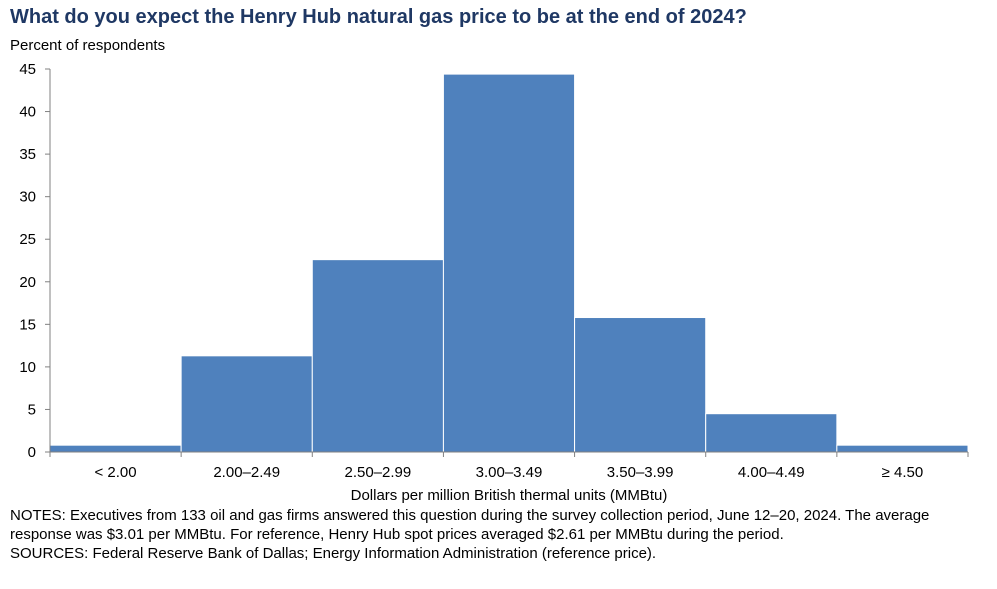 Image resolution: width=997 pixels, height=589 pixels. What do you see at coordinates (88, 45) in the screenshot?
I see `y-axis-label: Percent of respondents` at bounding box center [88, 45].